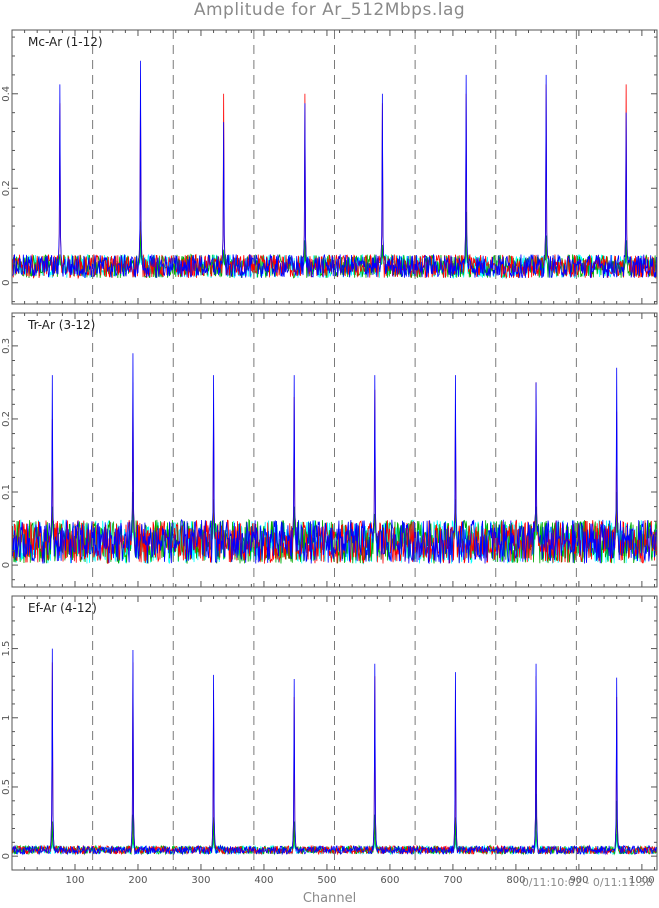  Describe the element at coordinates (326, 880) in the screenshot. I see `x-tick-label: 500` at that location.